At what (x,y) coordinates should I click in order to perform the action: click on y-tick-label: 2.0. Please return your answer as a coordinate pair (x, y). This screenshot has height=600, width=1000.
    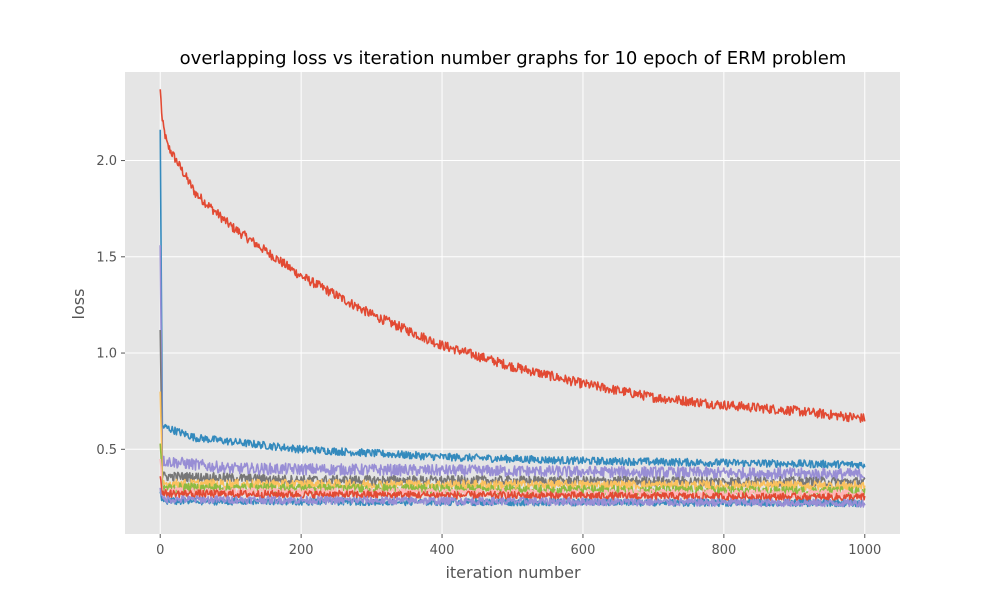
    Looking at the image, I should click on (106, 161).